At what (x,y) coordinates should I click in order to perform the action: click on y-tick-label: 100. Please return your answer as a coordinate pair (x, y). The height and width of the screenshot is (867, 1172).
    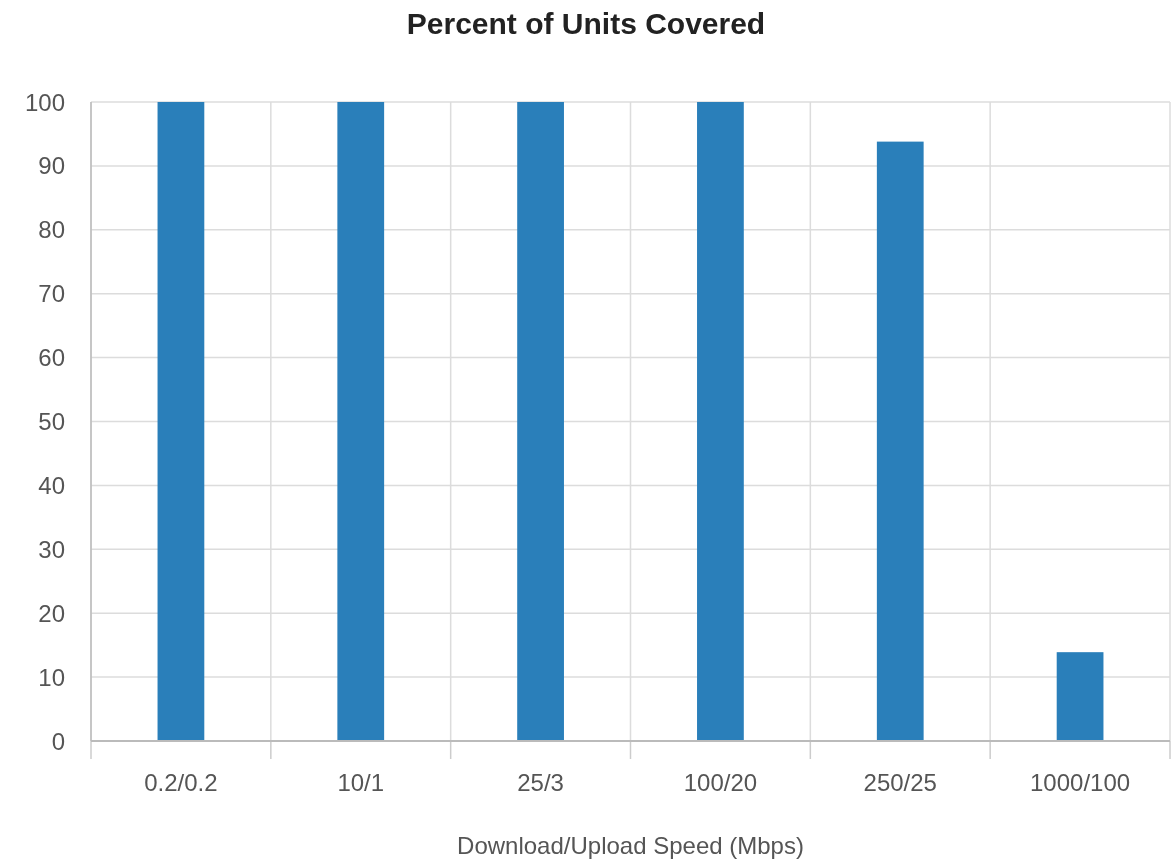
    Looking at the image, I should click on (44, 102).